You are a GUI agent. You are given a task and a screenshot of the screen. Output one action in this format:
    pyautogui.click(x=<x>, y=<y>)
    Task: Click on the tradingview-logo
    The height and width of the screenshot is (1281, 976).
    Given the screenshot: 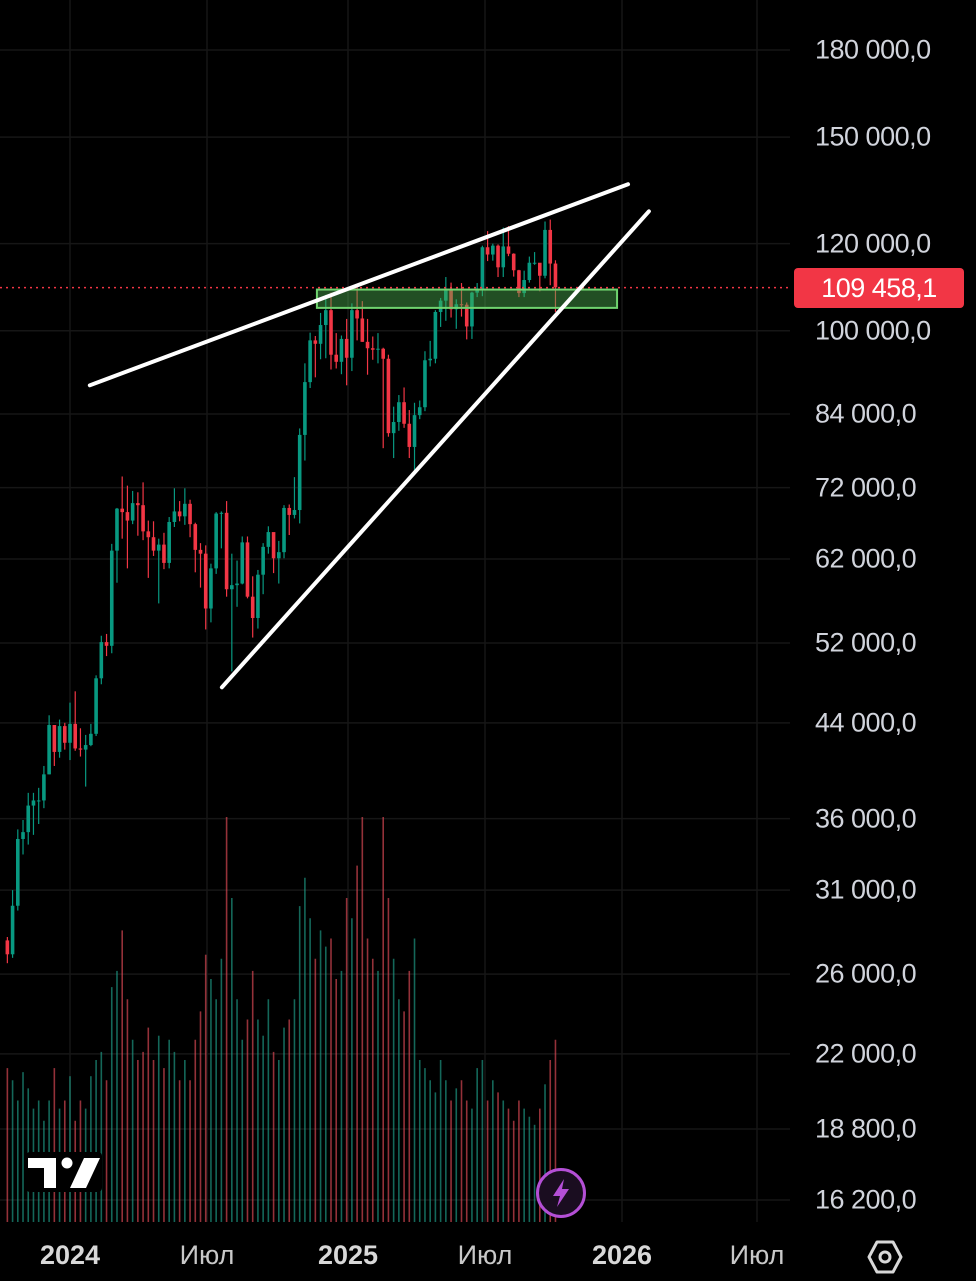 What is the action you would take?
    pyautogui.click(x=64, y=1172)
    